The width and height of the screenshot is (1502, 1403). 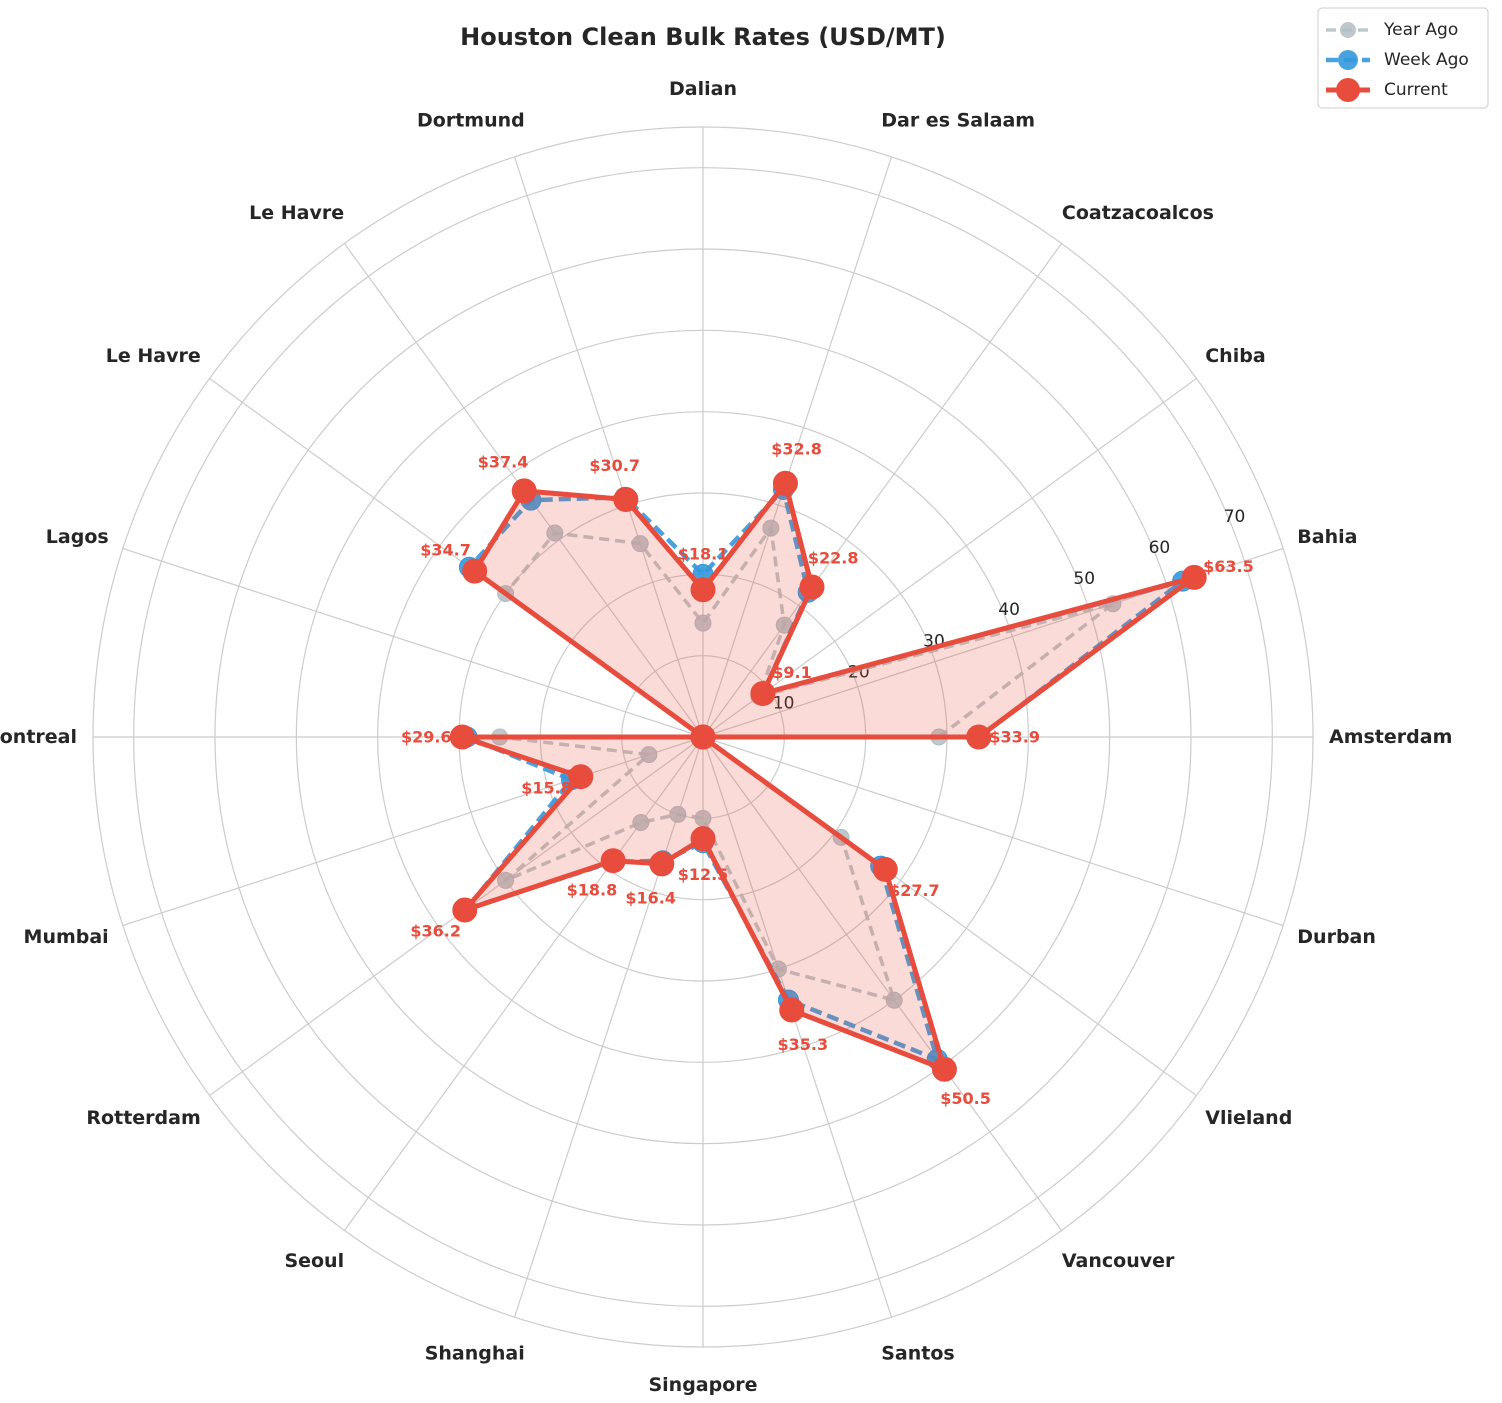 What do you see at coordinates (917, 1353) in the screenshot?
I see `category-label: Santos` at bounding box center [917, 1353].